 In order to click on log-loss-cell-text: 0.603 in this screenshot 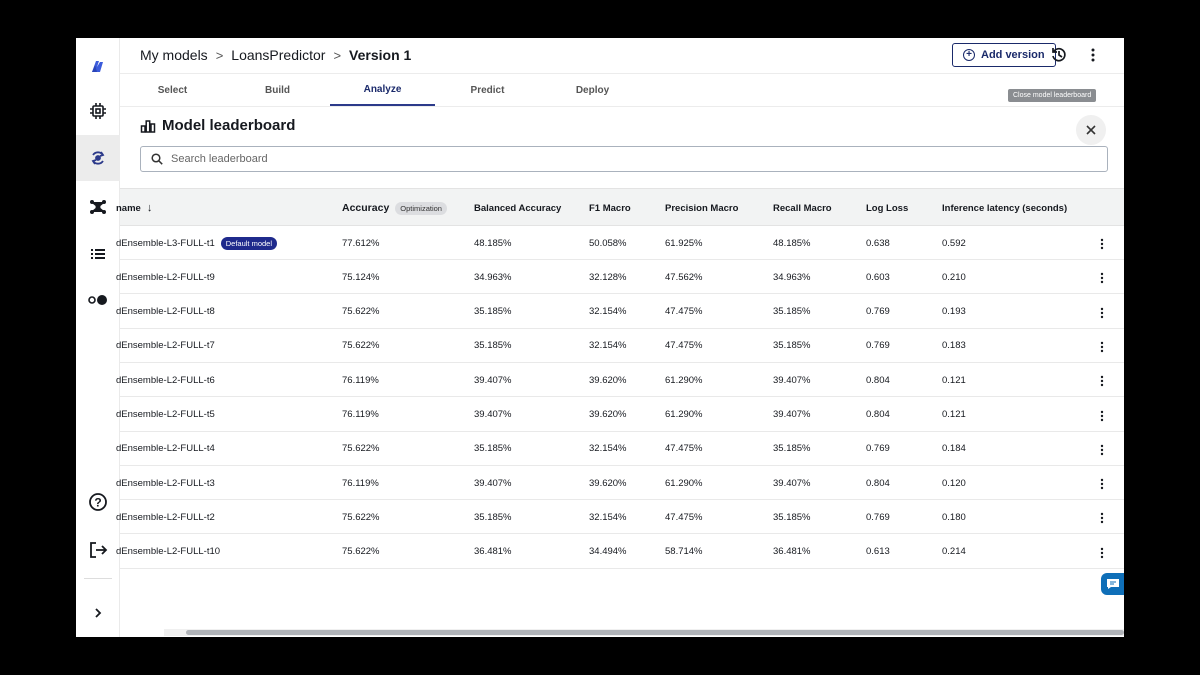, I will do `click(878, 277)`.